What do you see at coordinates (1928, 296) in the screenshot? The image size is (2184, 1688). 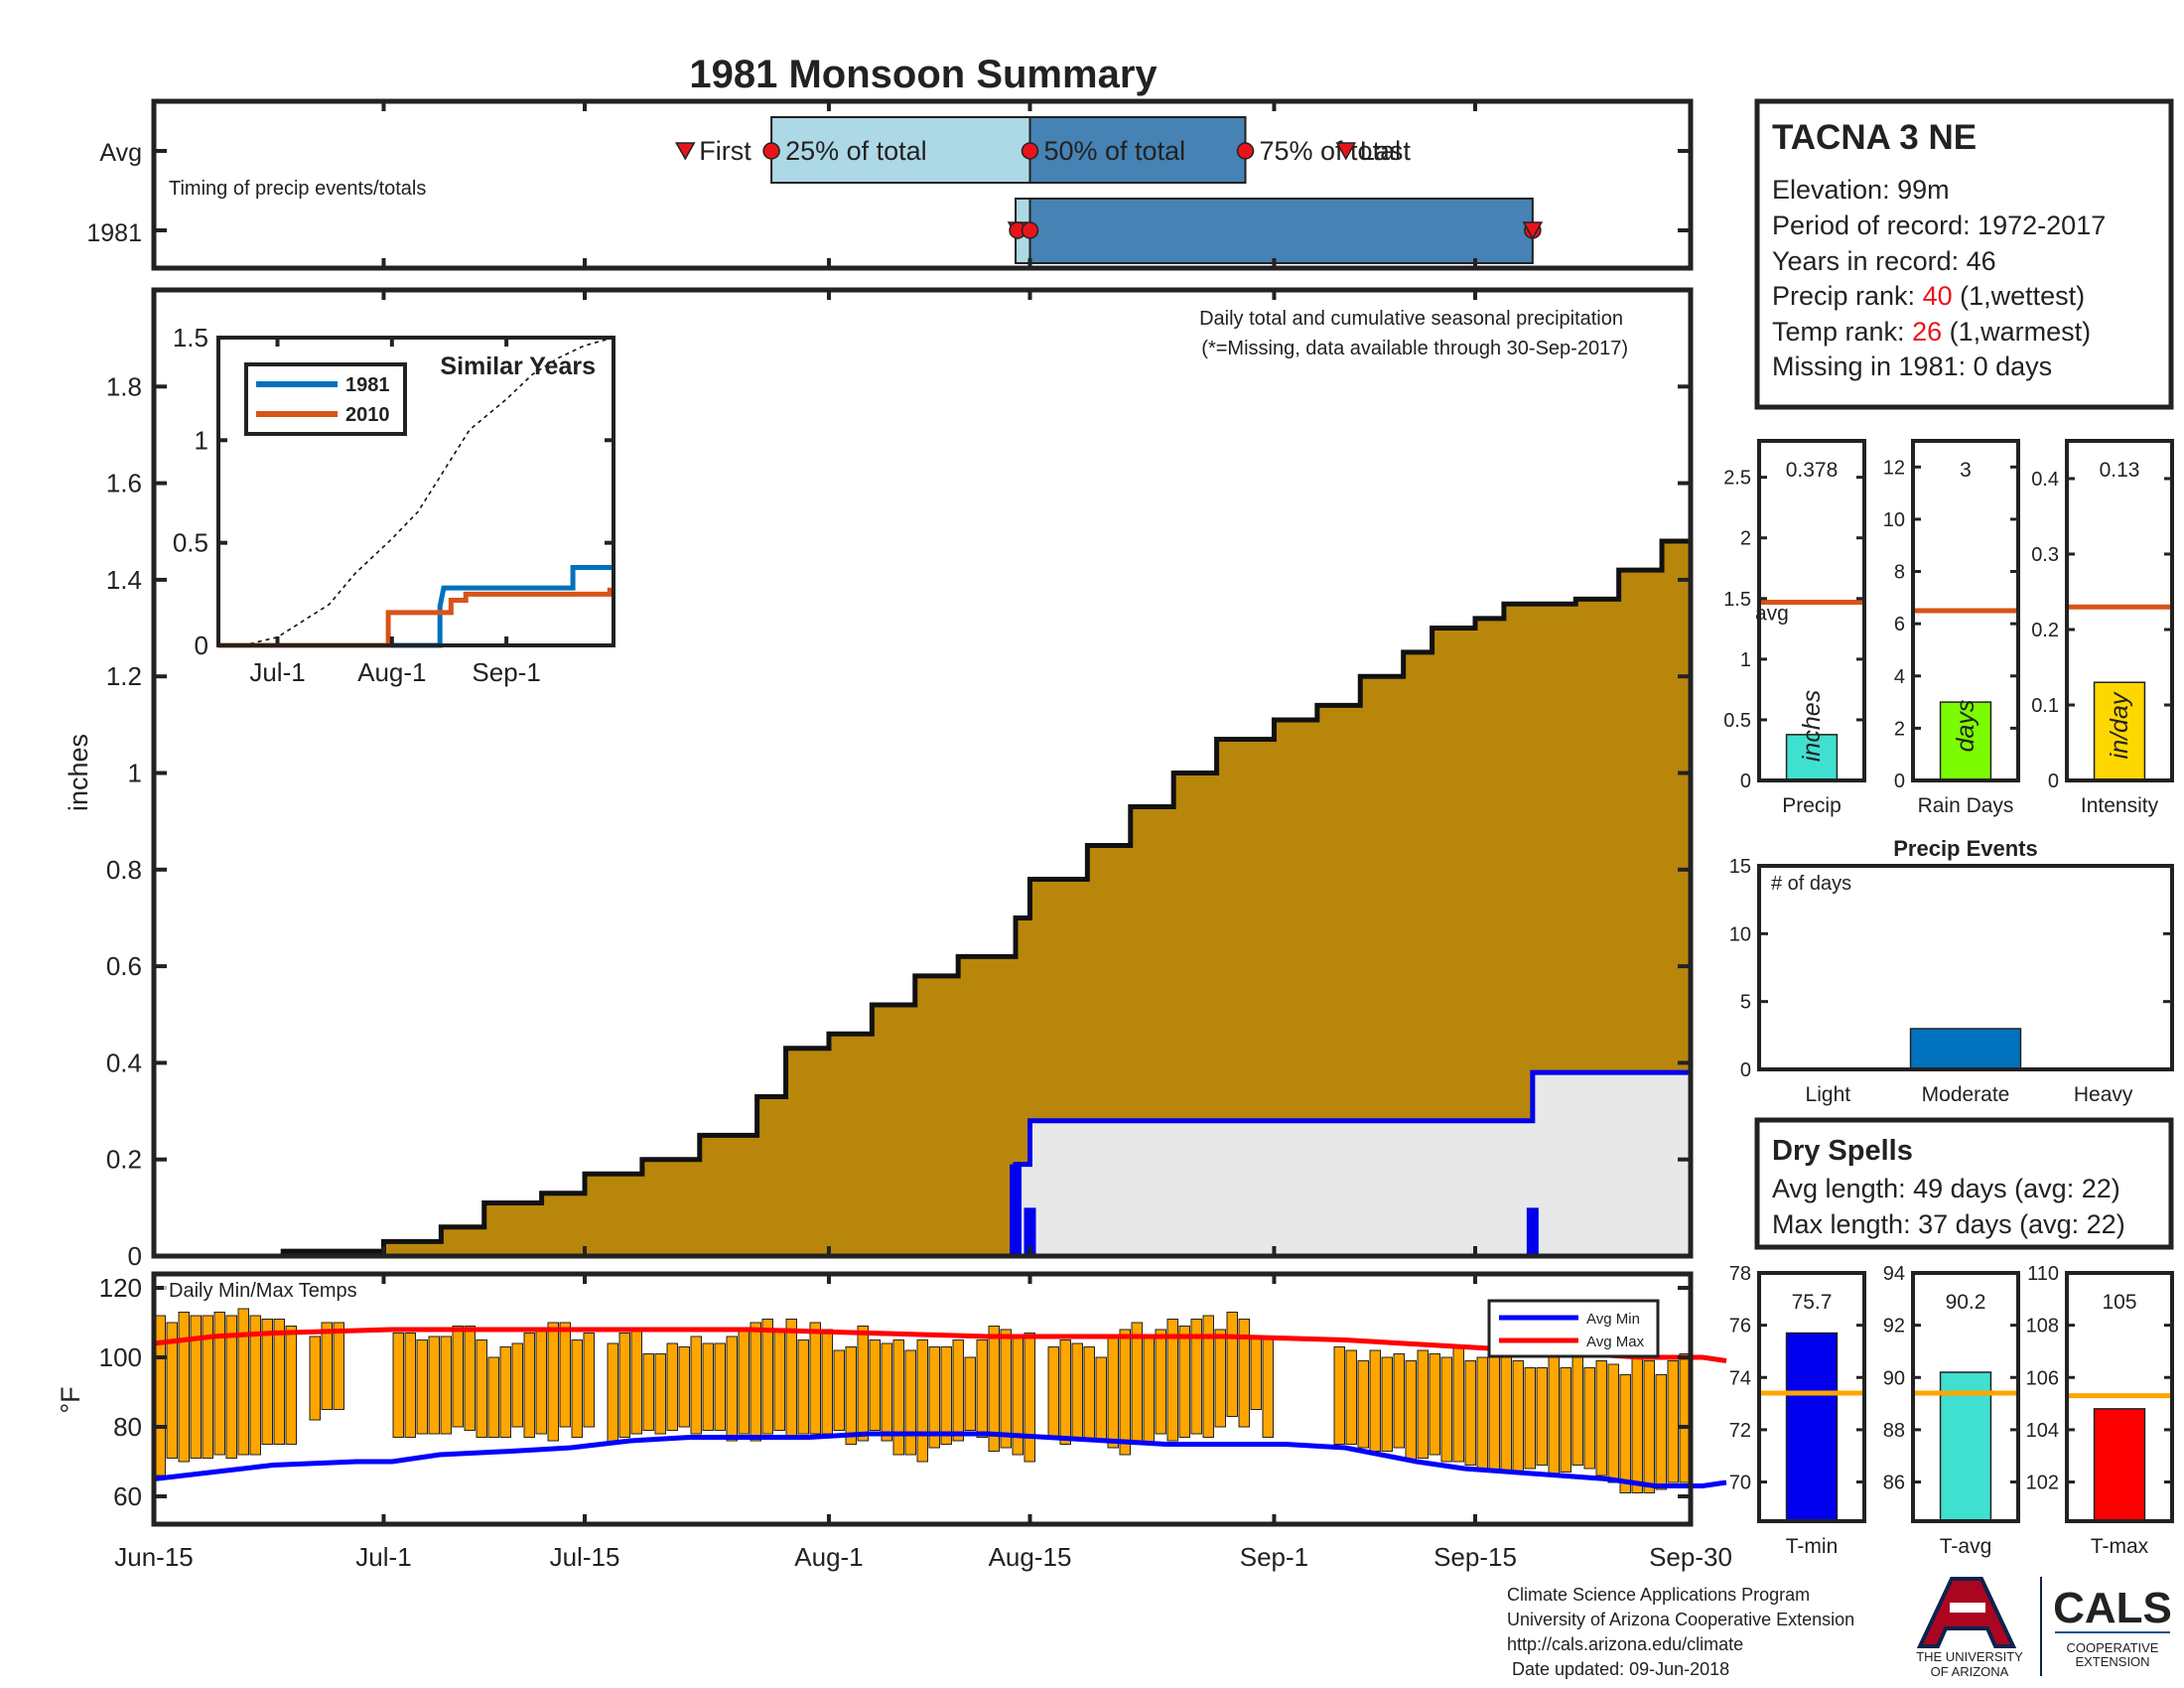 I see `station-row-3: Precip rank: 40 (1,wettest)` at bounding box center [1928, 296].